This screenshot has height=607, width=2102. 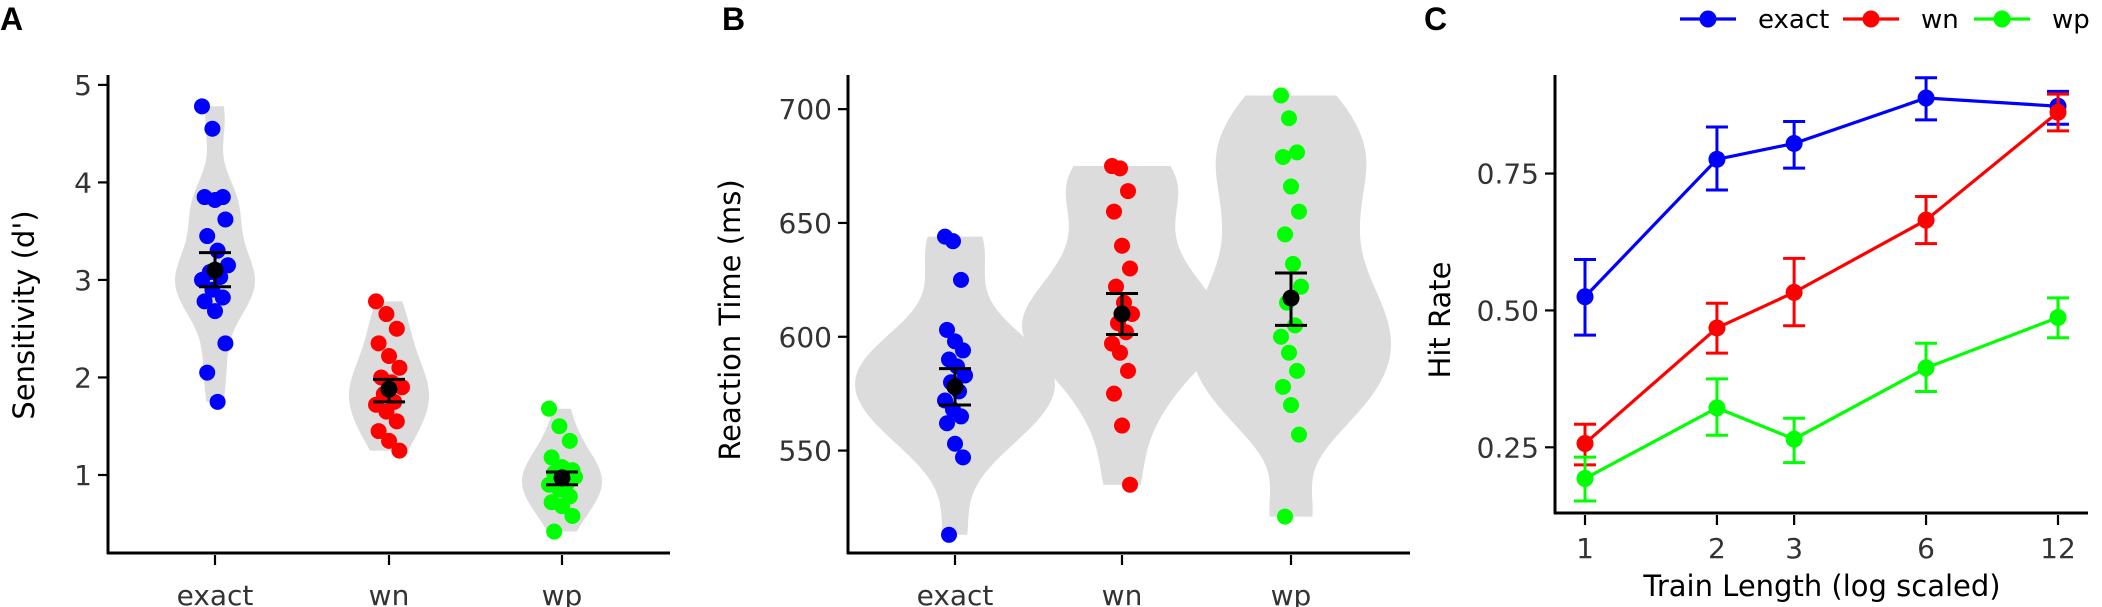 What do you see at coordinates (955, 593) in the screenshot?
I see `x-tick-label: exact` at bounding box center [955, 593].